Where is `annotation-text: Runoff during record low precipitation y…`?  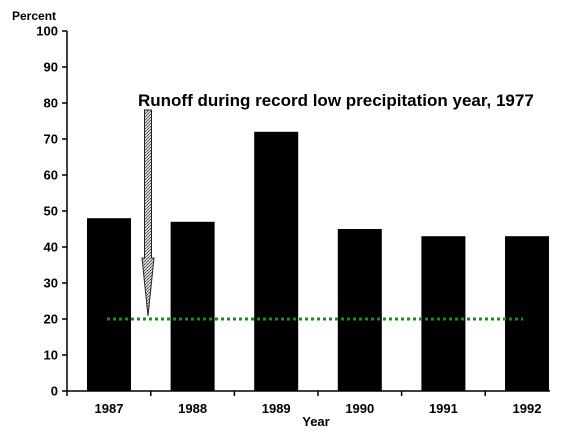 annotation-text: Runoff during record low precipitation y… is located at coordinates (336, 100).